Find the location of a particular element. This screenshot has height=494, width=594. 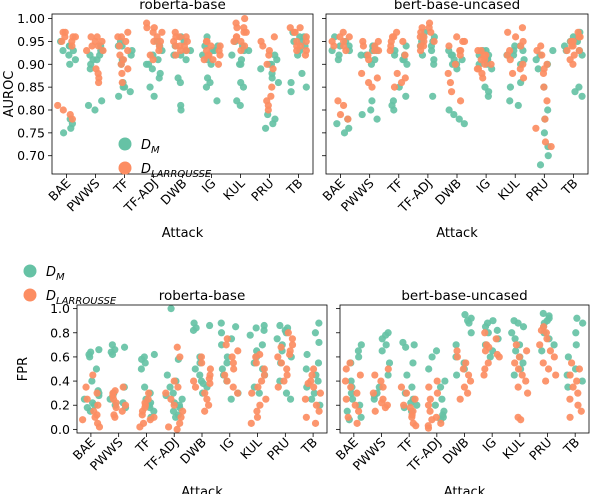

legend-label: DLARROUSSE is located at coordinates (81, 298).